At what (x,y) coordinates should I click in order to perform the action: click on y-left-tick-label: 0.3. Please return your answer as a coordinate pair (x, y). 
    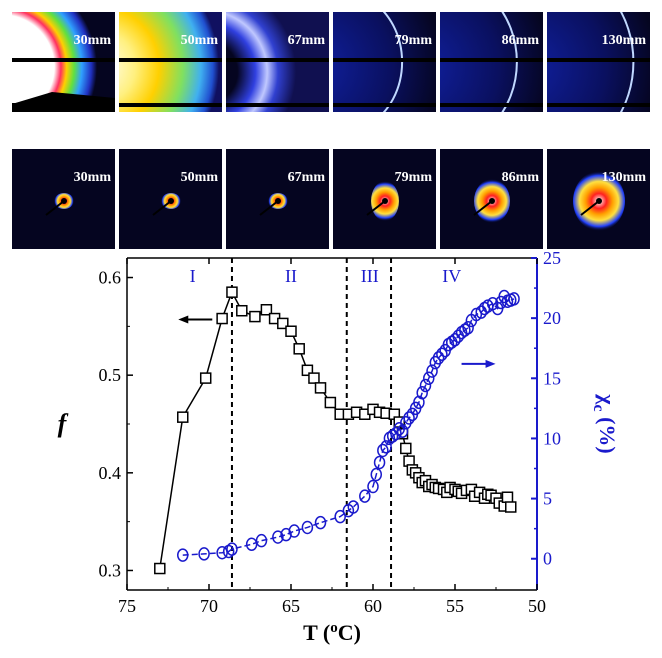
    Looking at the image, I should click on (110, 570).